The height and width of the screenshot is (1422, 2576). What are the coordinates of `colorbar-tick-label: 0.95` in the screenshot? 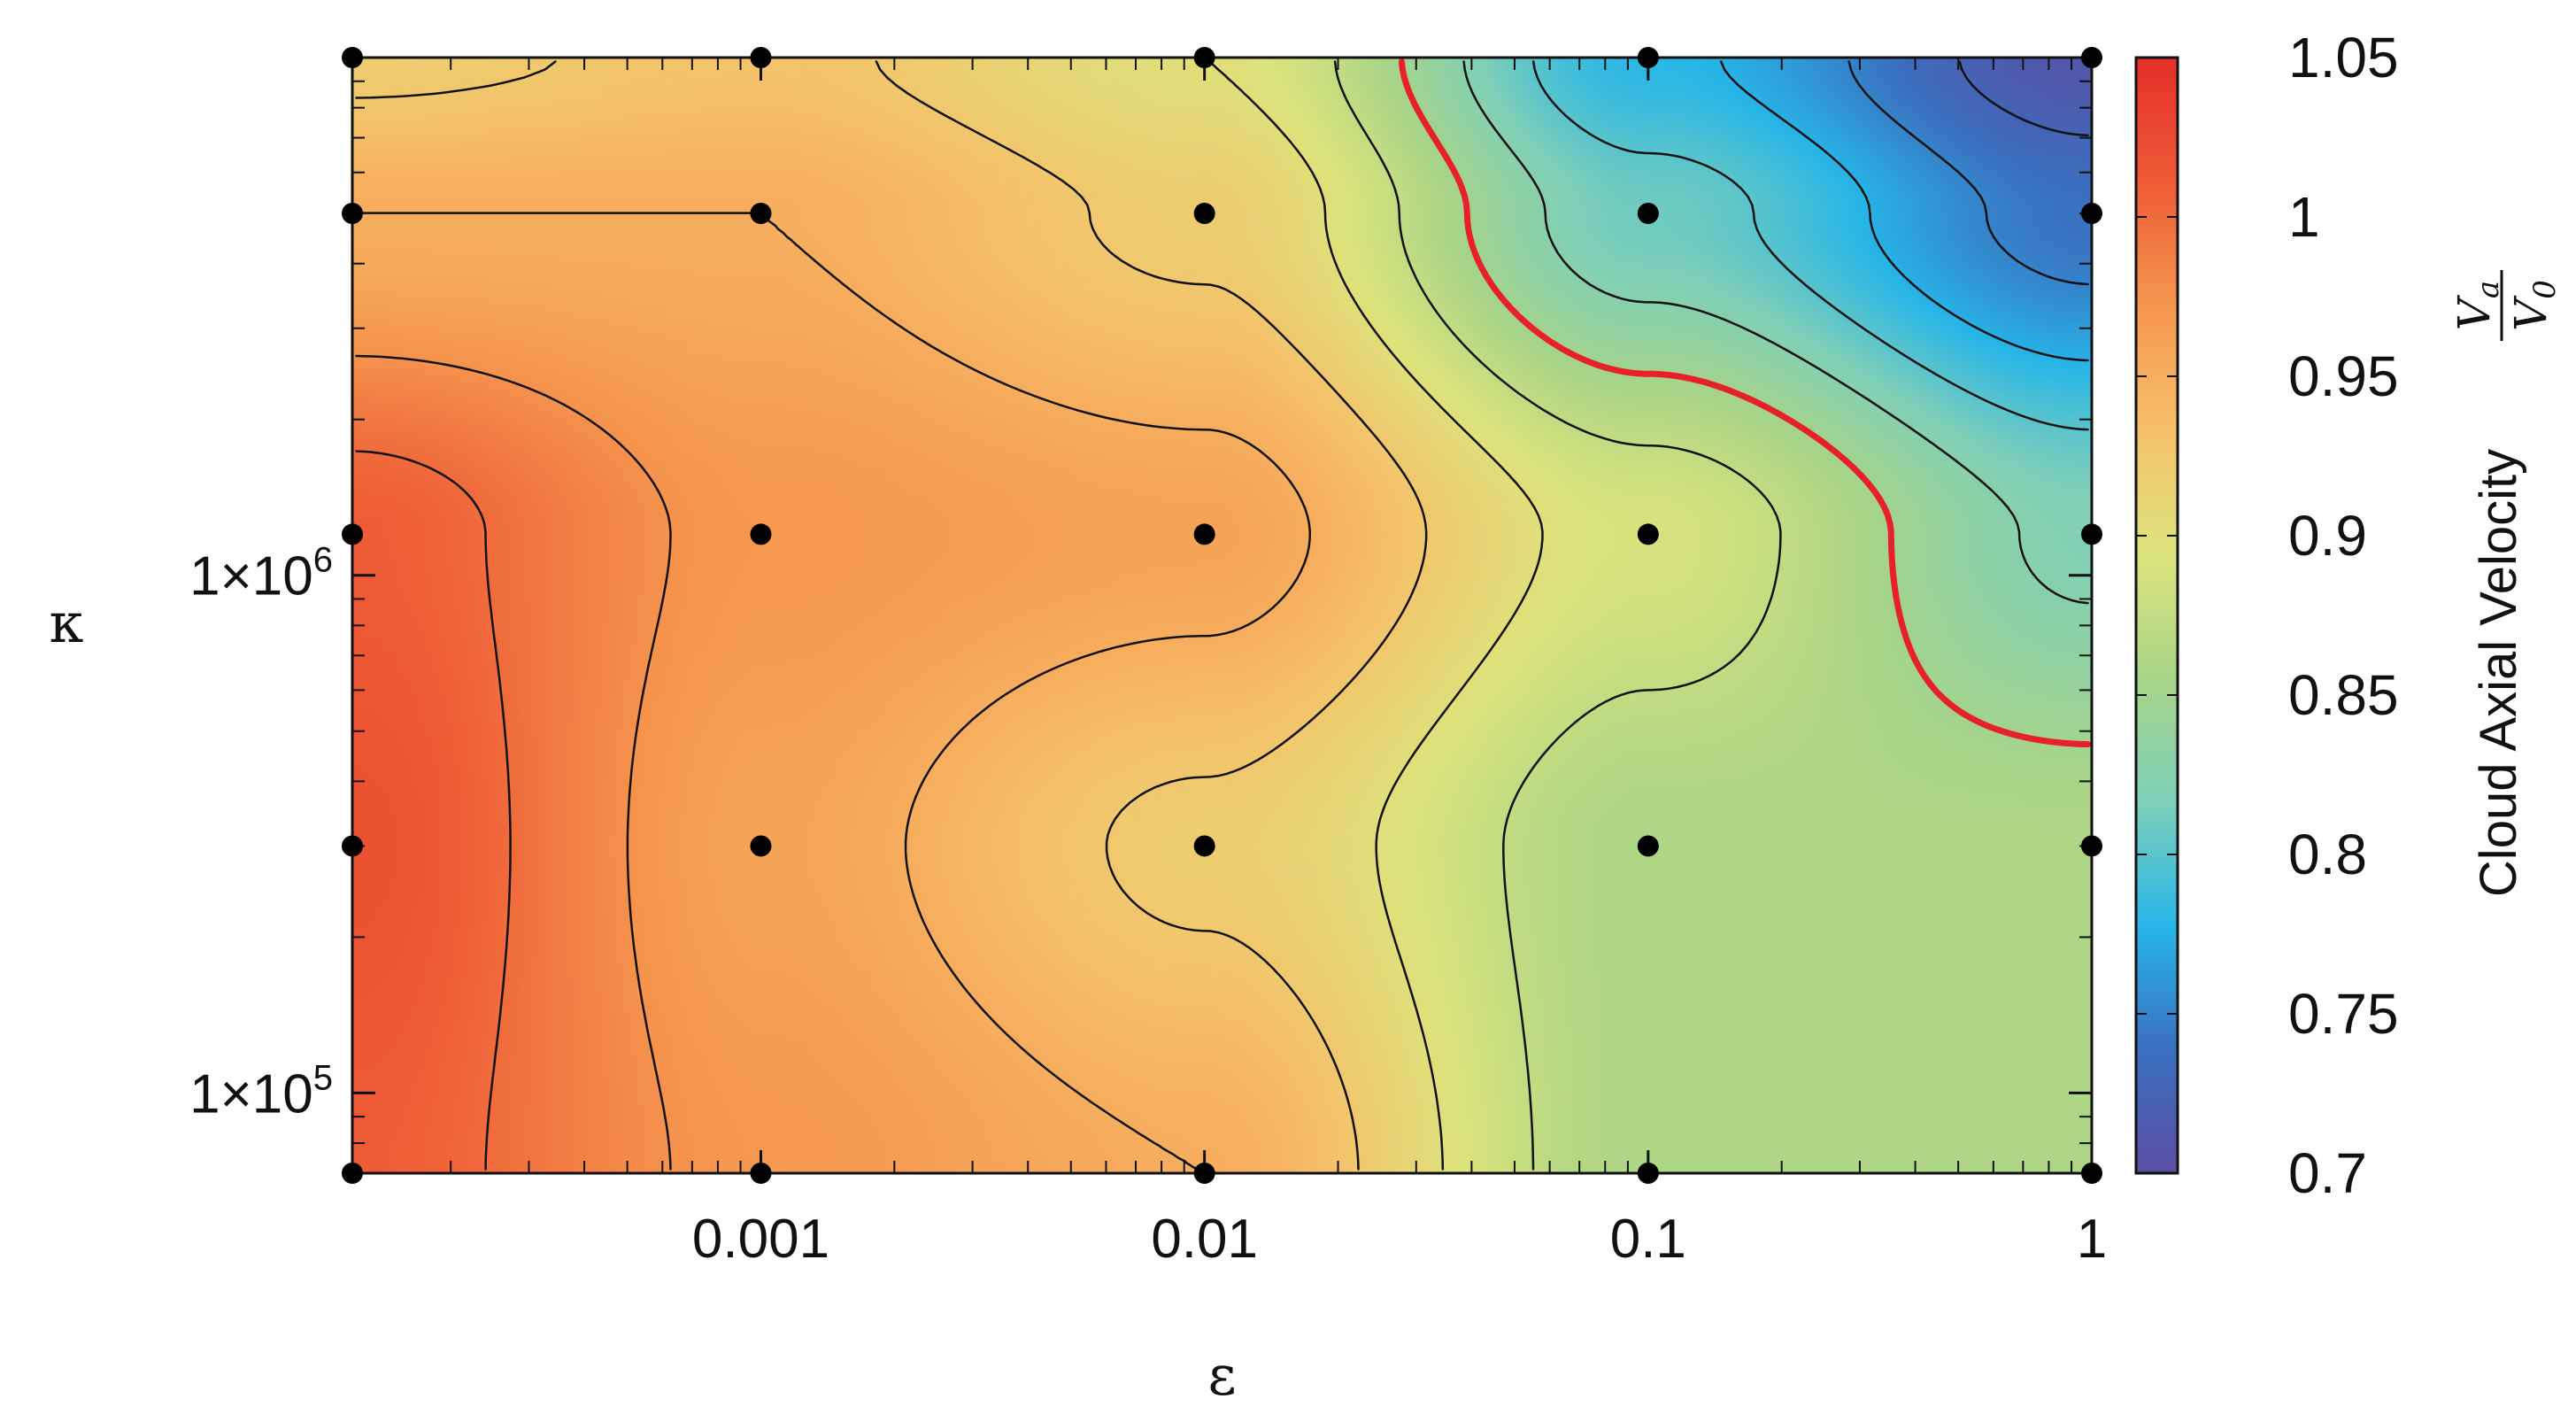 It's located at (2343, 376).